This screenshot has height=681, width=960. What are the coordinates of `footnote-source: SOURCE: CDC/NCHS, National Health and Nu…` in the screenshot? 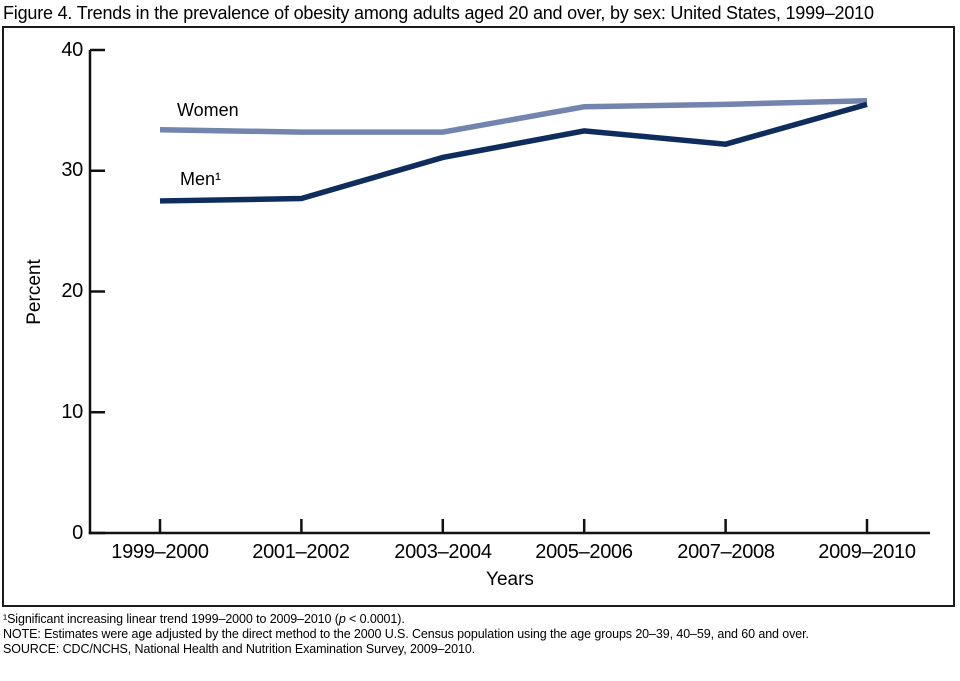 It's located at (239, 649).